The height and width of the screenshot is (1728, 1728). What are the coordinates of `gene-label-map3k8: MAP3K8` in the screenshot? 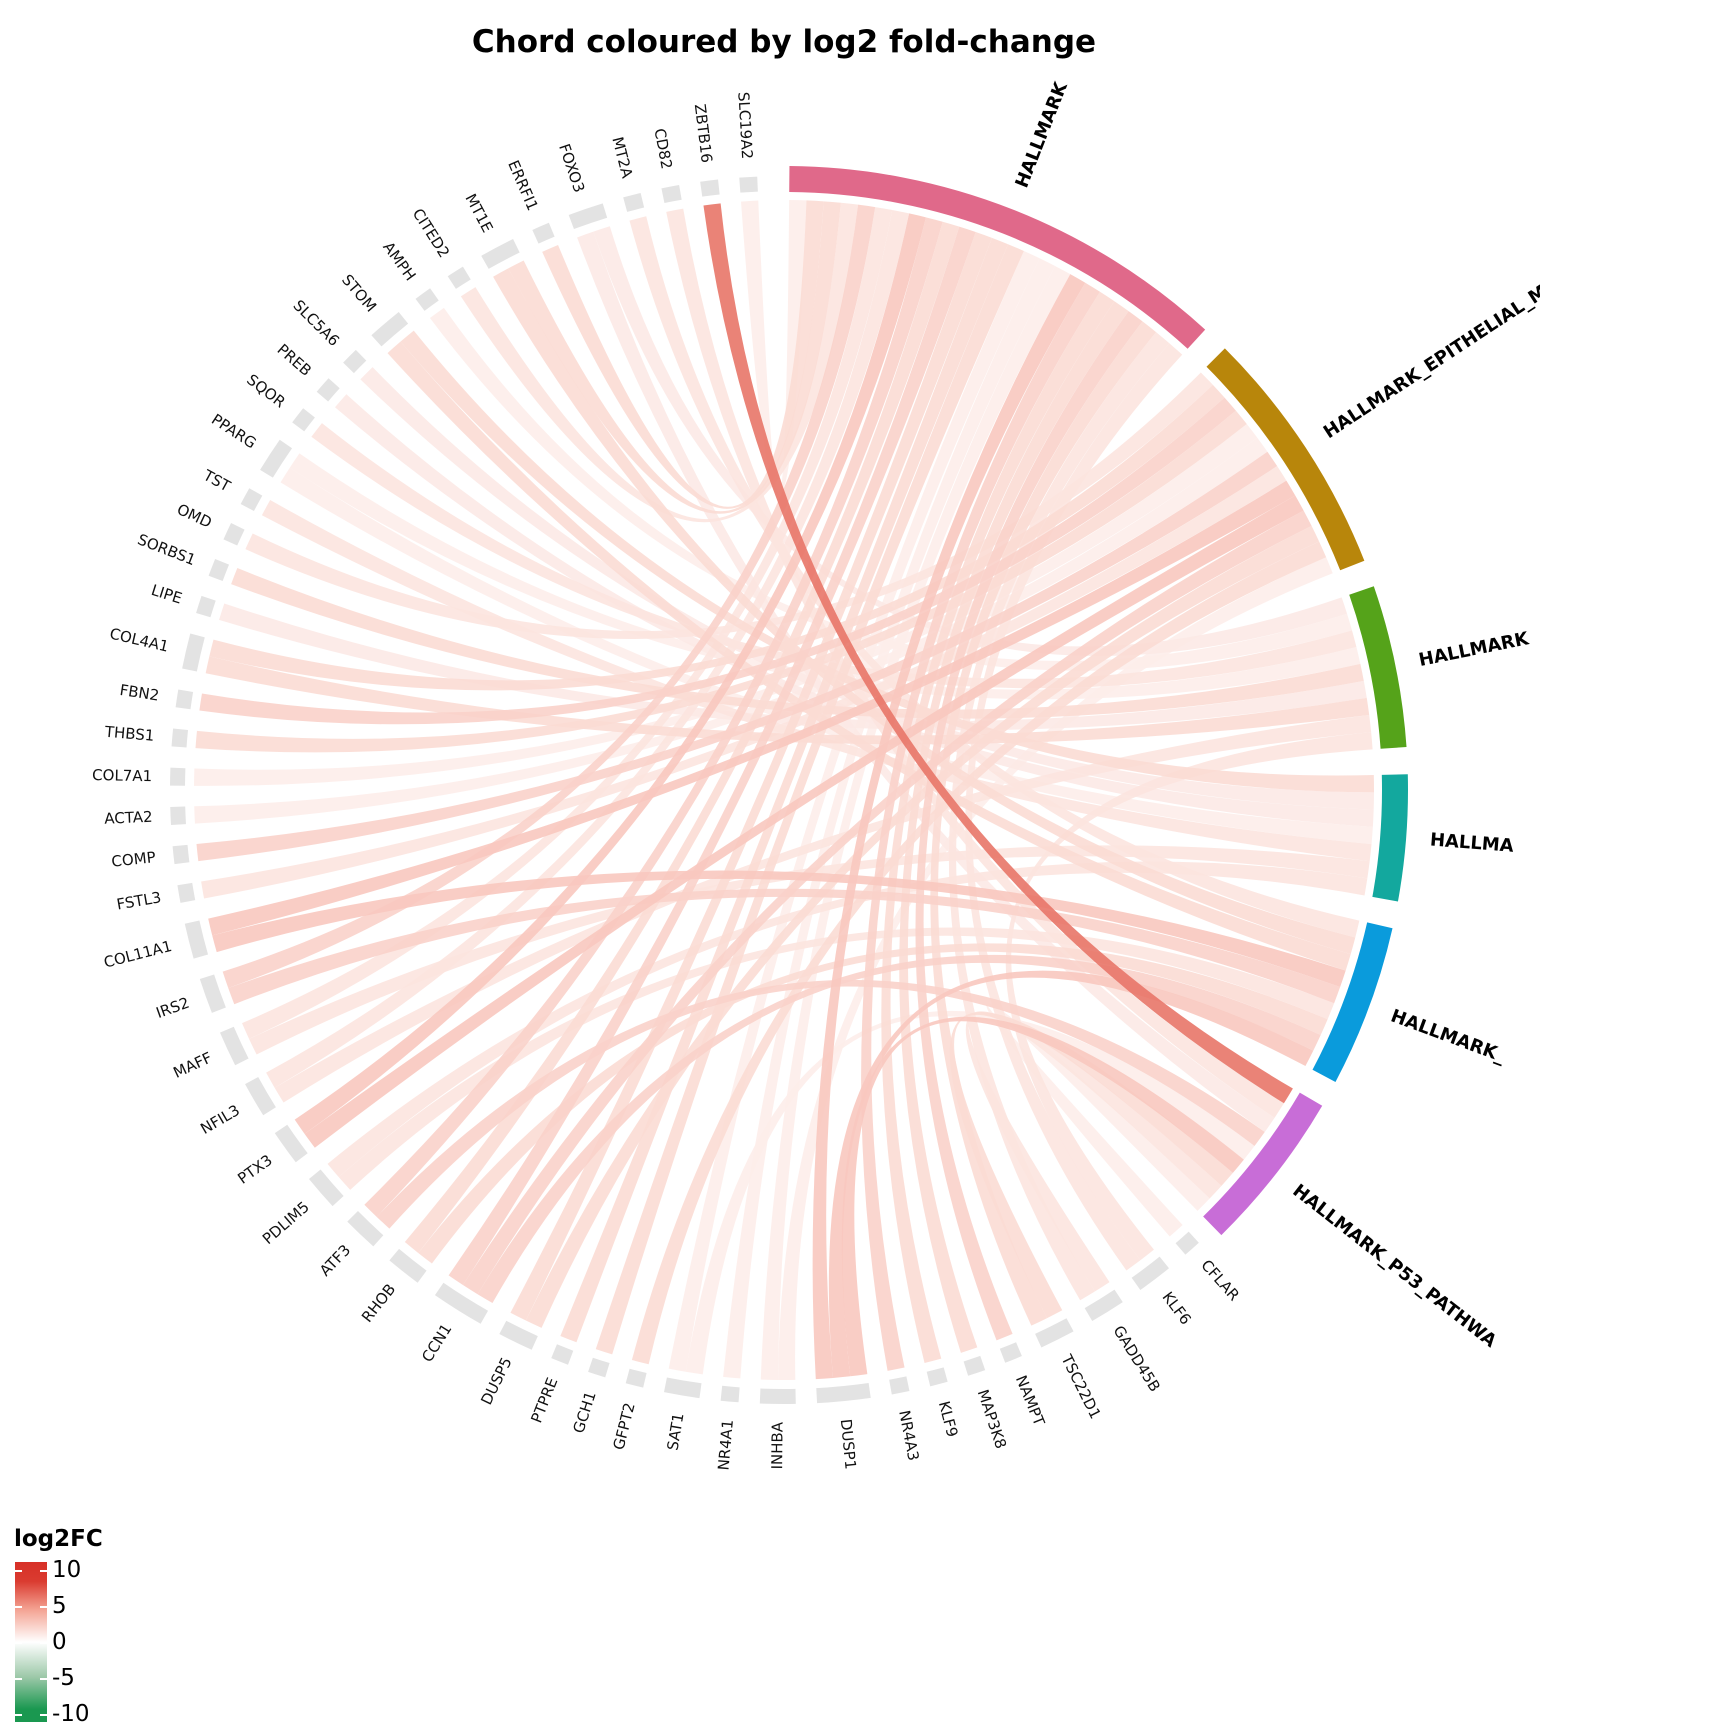 It's located at (992, 1419).